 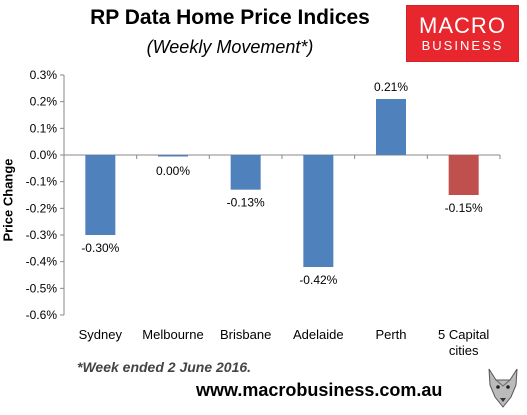 I want to click on x-tick-label: Sydney, so click(x=101, y=334).